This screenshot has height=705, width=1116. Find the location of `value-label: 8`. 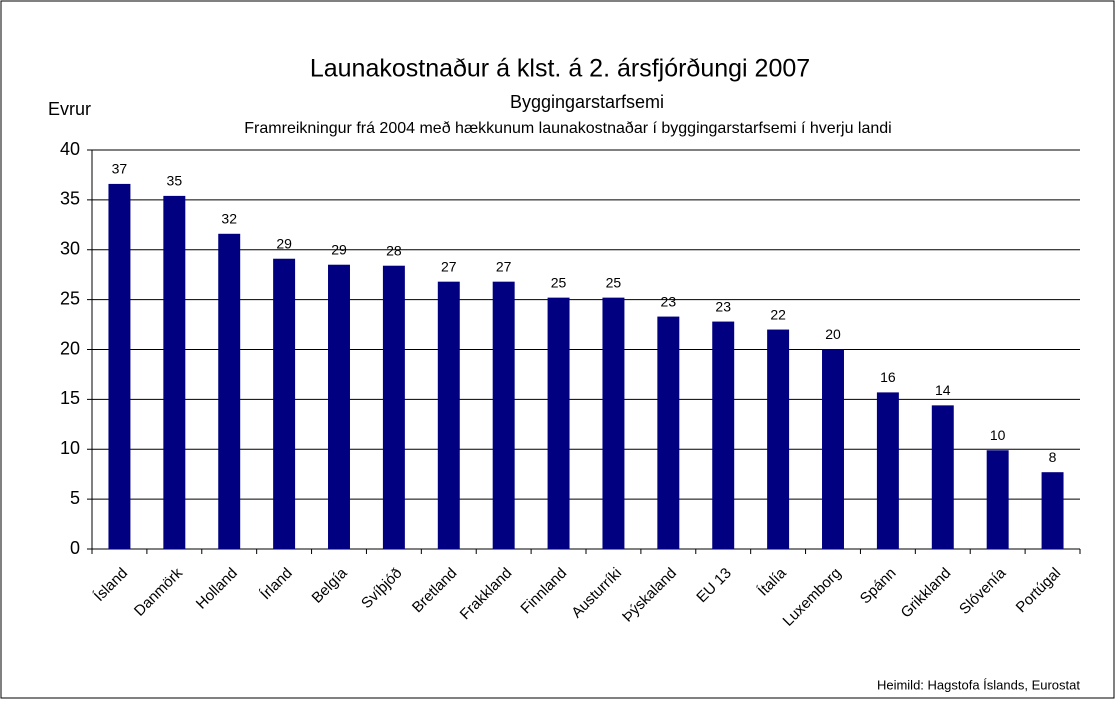

value-label: 8 is located at coordinates (1053, 457).